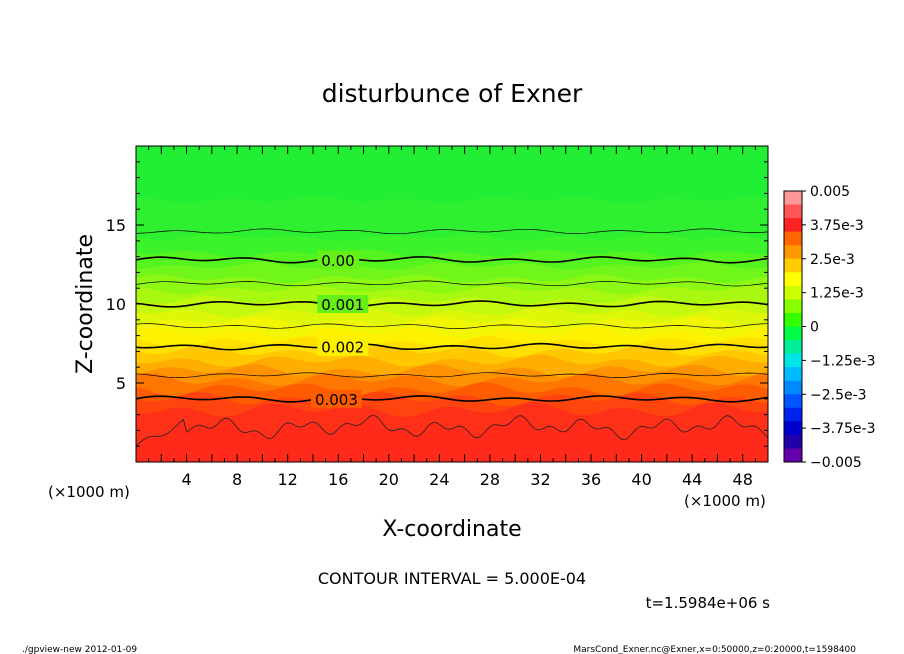  What do you see at coordinates (121, 383) in the screenshot?
I see `y-tick-label: 5` at bounding box center [121, 383].